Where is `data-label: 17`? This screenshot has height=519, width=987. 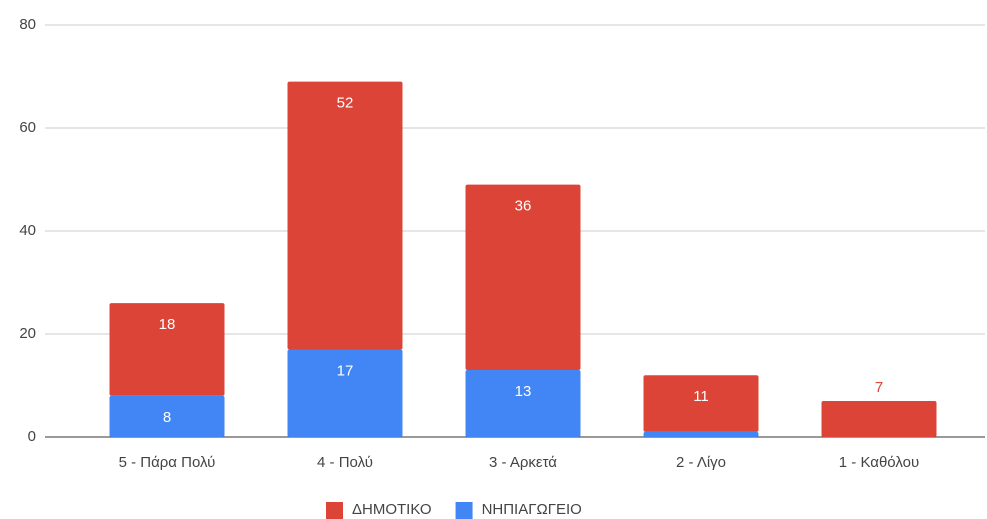
data-label: 17 is located at coordinates (345, 370).